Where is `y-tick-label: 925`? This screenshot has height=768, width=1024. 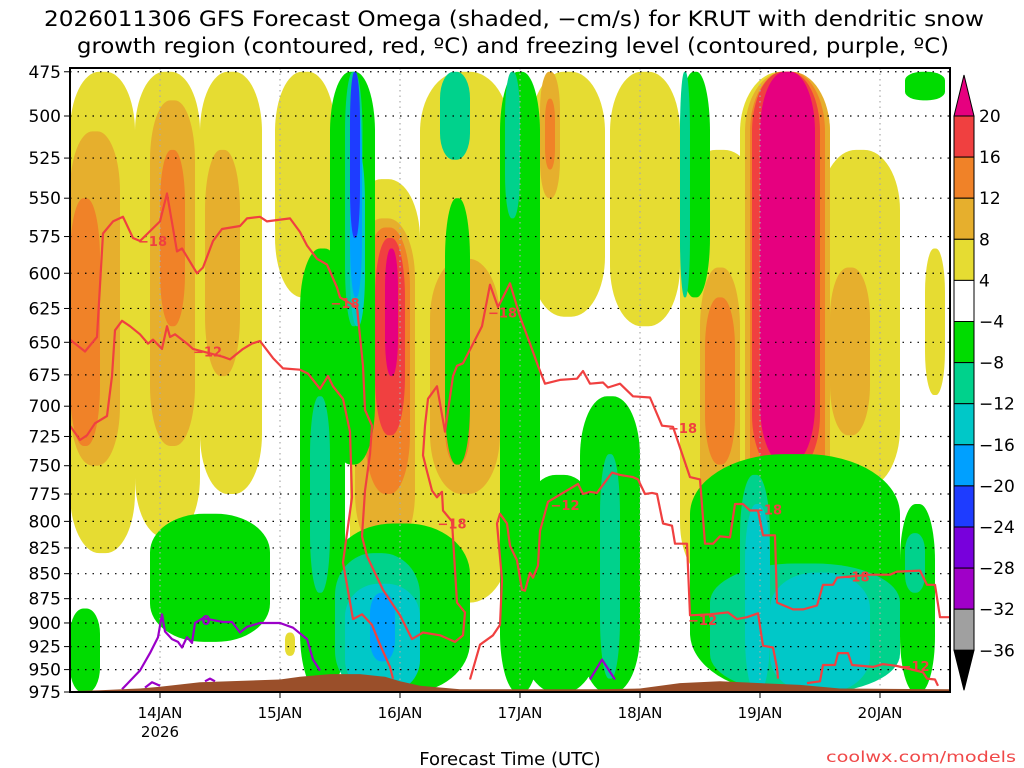 y-tick-label: 925 is located at coordinates (45, 648).